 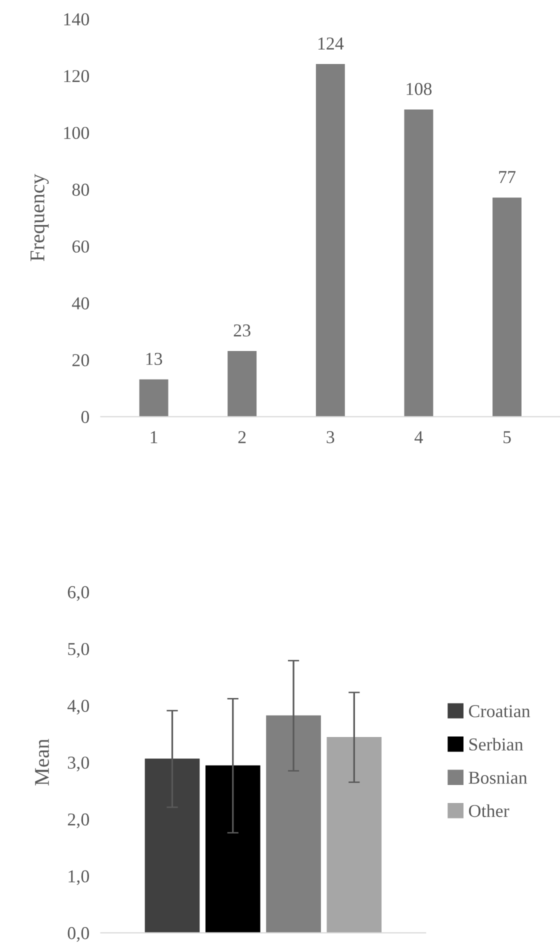 What do you see at coordinates (489, 811) in the screenshot?
I see `legend-label: Other` at bounding box center [489, 811].